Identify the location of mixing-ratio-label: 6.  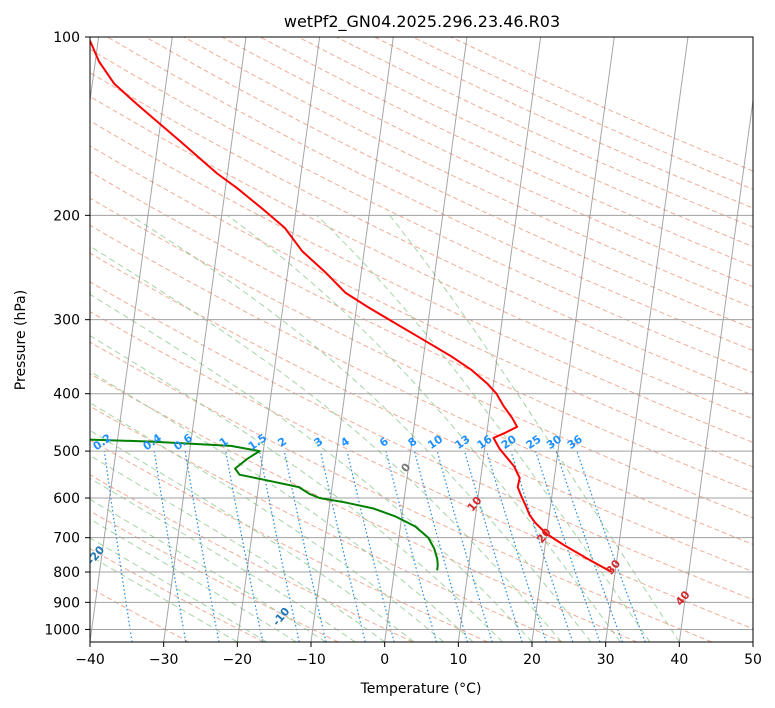
(384, 442).